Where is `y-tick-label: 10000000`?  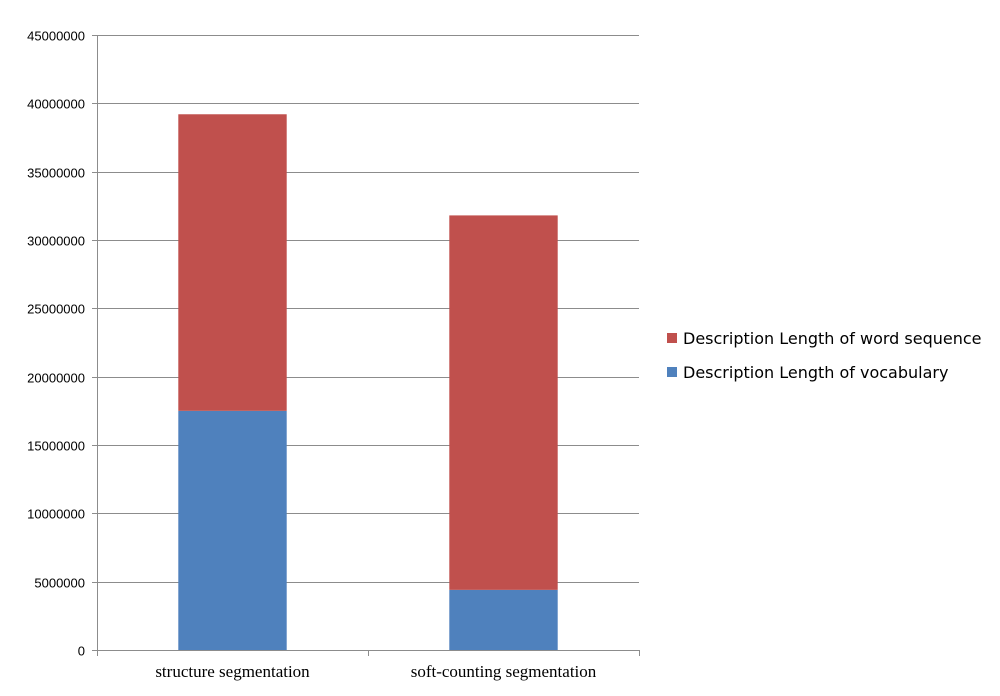 y-tick-label: 10000000 is located at coordinates (56, 514).